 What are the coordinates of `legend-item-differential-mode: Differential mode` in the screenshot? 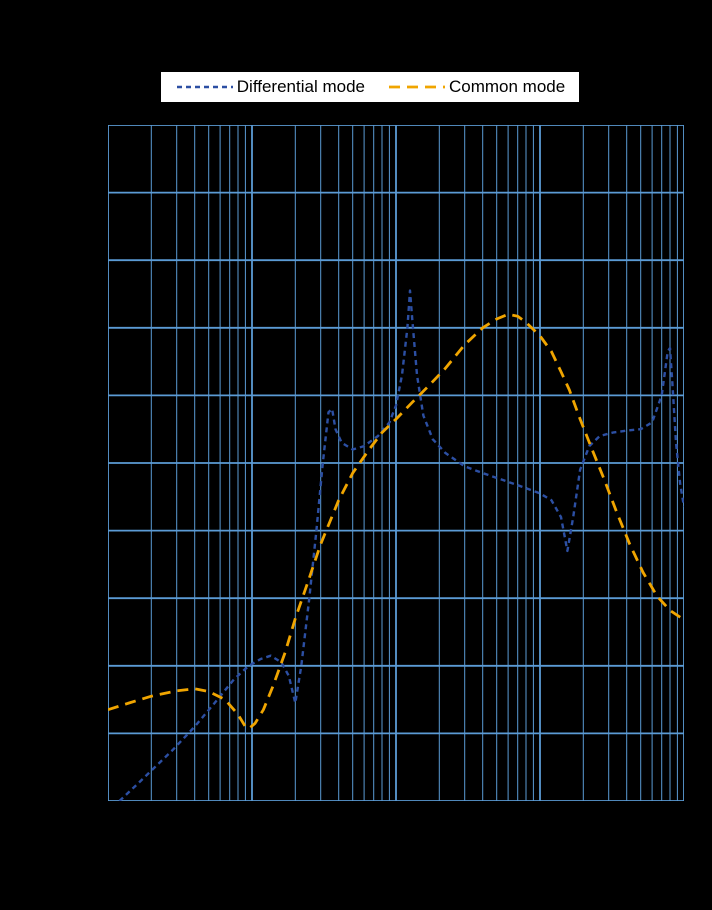 It's located at (270, 87).